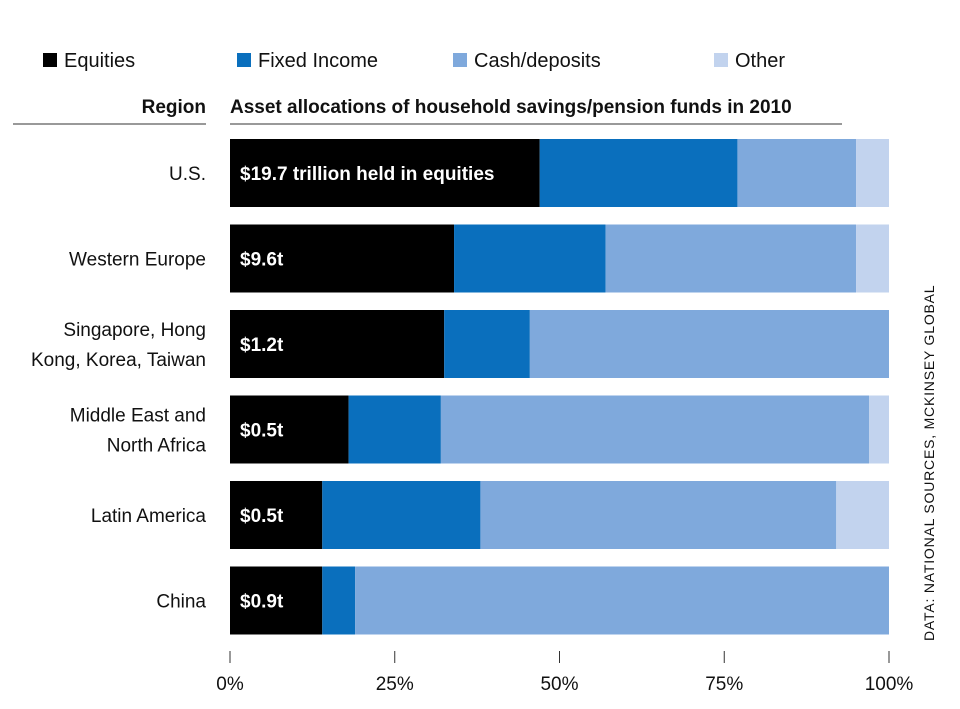 The height and width of the screenshot is (709, 960). What do you see at coordinates (367, 174) in the screenshot?
I see `bar-label-u-s: $19.7 trillion held in equities` at bounding box center [367, 174].